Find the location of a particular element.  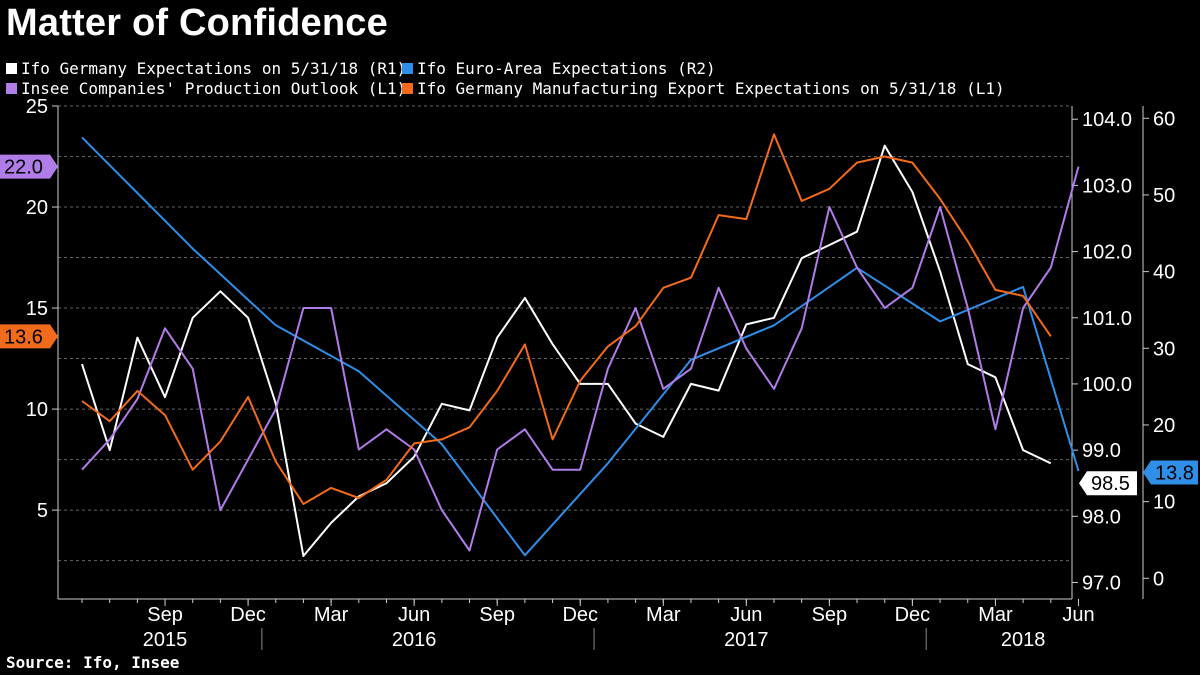

left-tick-label: 20 is located at coordinates (37, 208).